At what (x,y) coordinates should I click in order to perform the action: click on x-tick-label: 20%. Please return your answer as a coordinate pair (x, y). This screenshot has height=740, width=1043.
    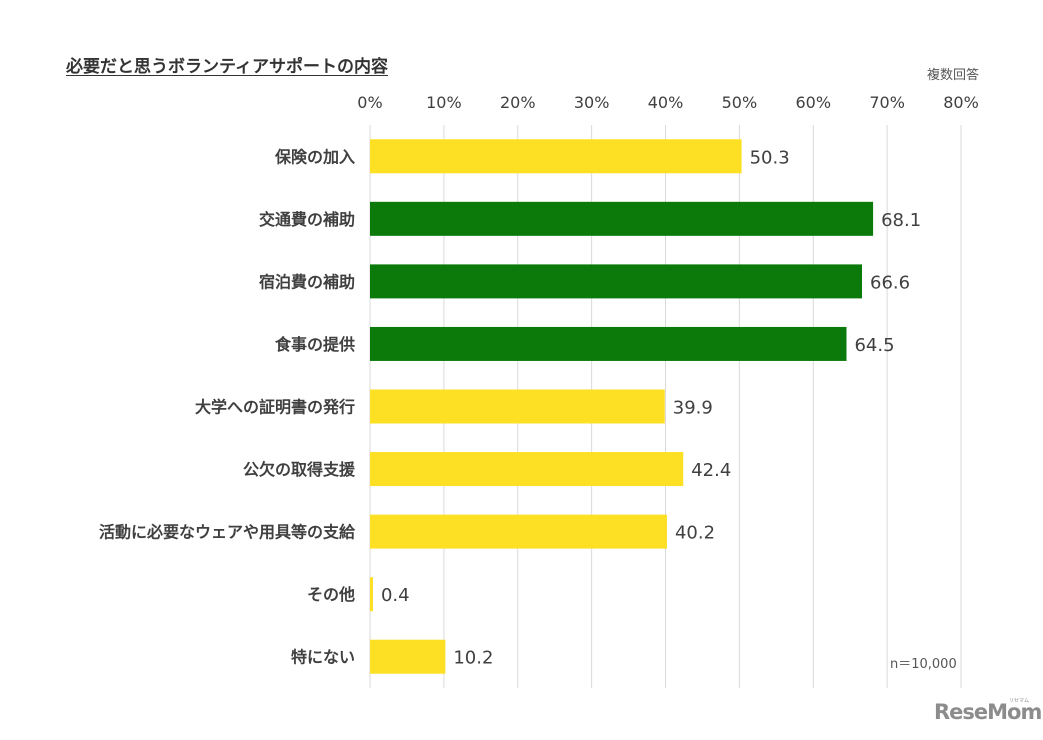
    Looking at the image, I should click on (518, 102).